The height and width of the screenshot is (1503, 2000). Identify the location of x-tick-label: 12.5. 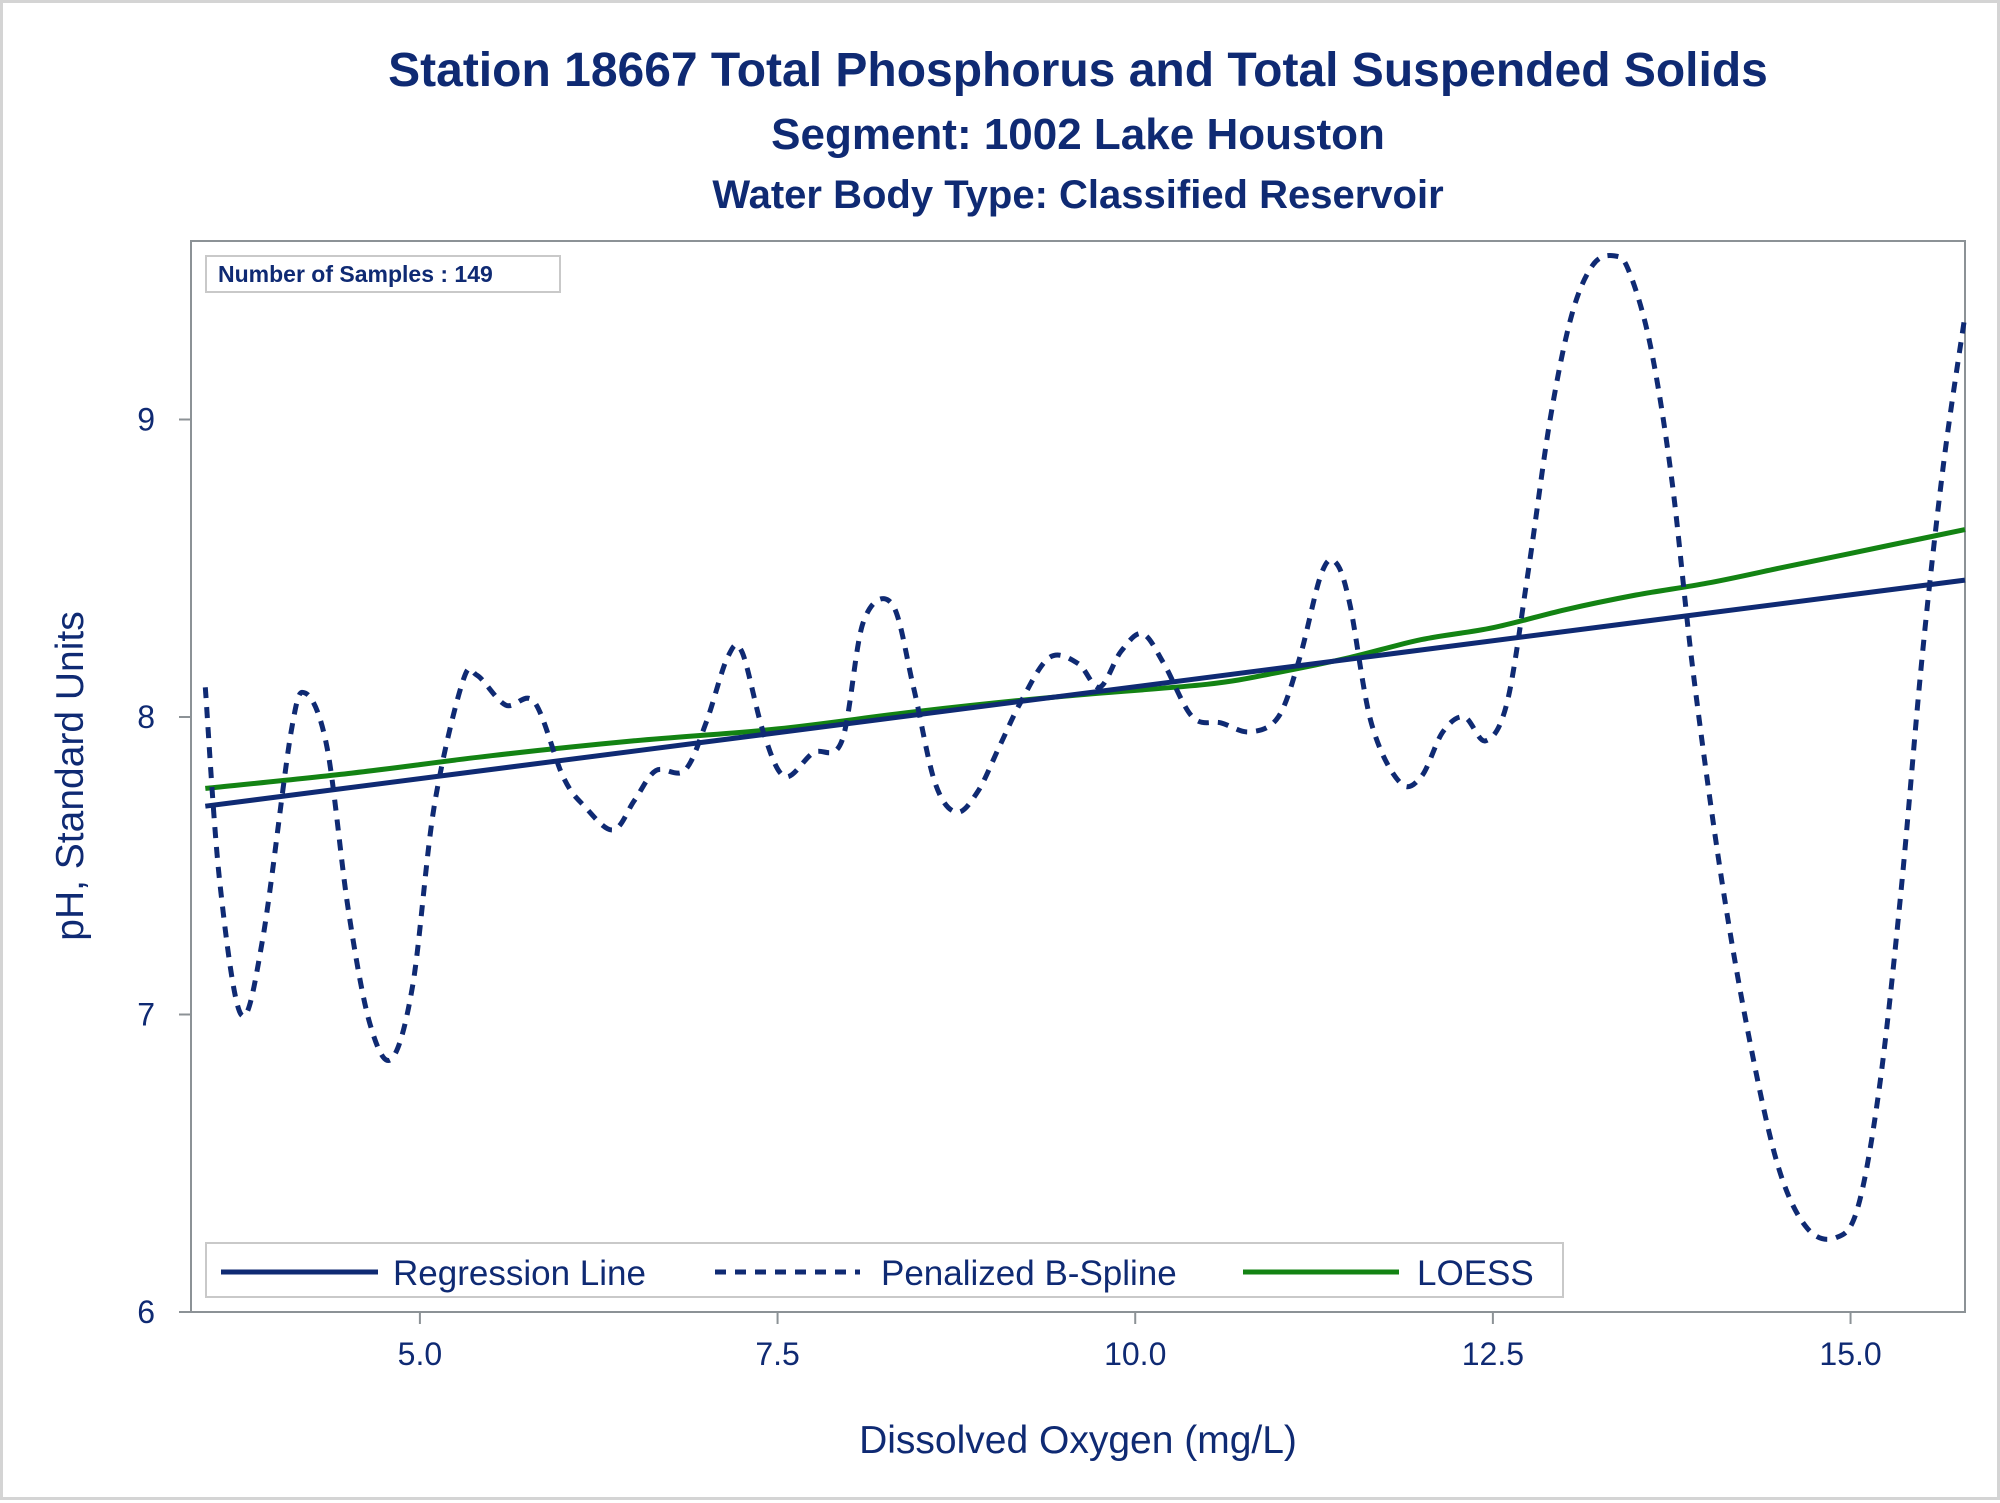
(1493, 1354).